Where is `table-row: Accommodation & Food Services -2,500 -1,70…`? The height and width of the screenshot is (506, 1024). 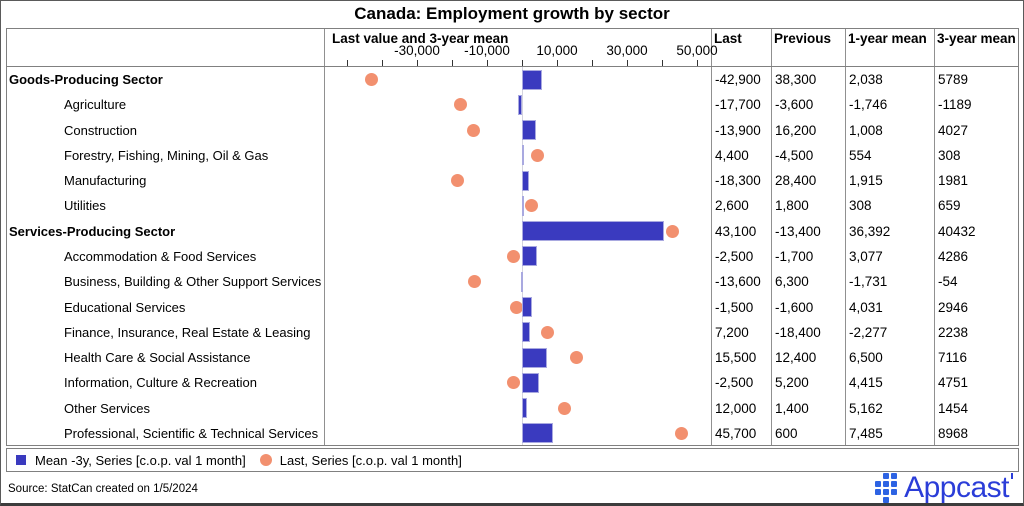
table-row: Accommodation & Food Services -2,500 -1,70… is located at coordinates (512, 256).